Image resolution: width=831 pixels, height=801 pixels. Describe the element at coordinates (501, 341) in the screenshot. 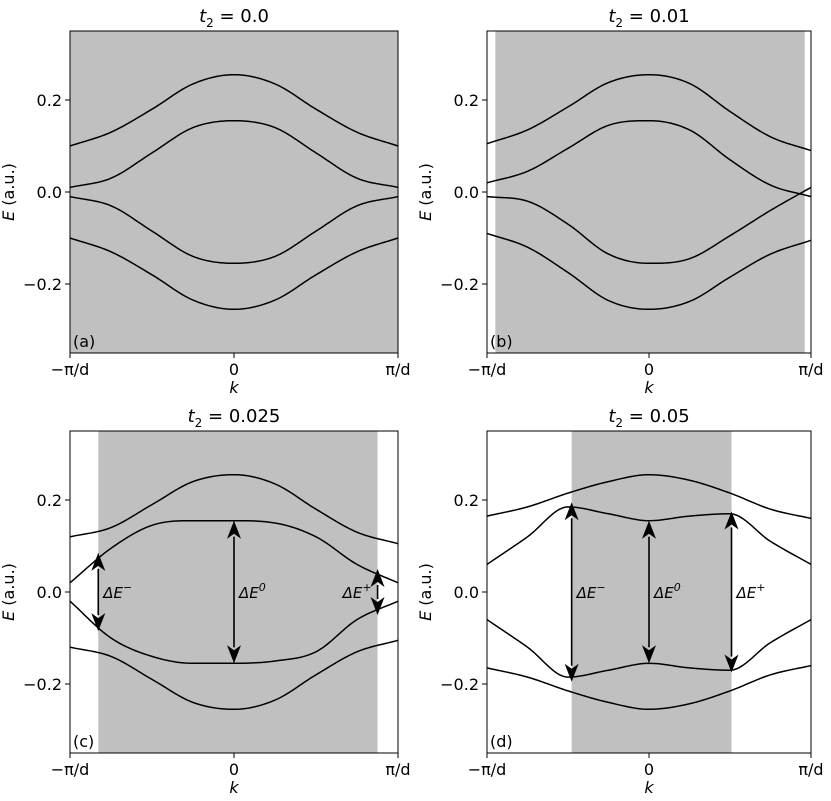

I see `panel-label: (b)` at that location.